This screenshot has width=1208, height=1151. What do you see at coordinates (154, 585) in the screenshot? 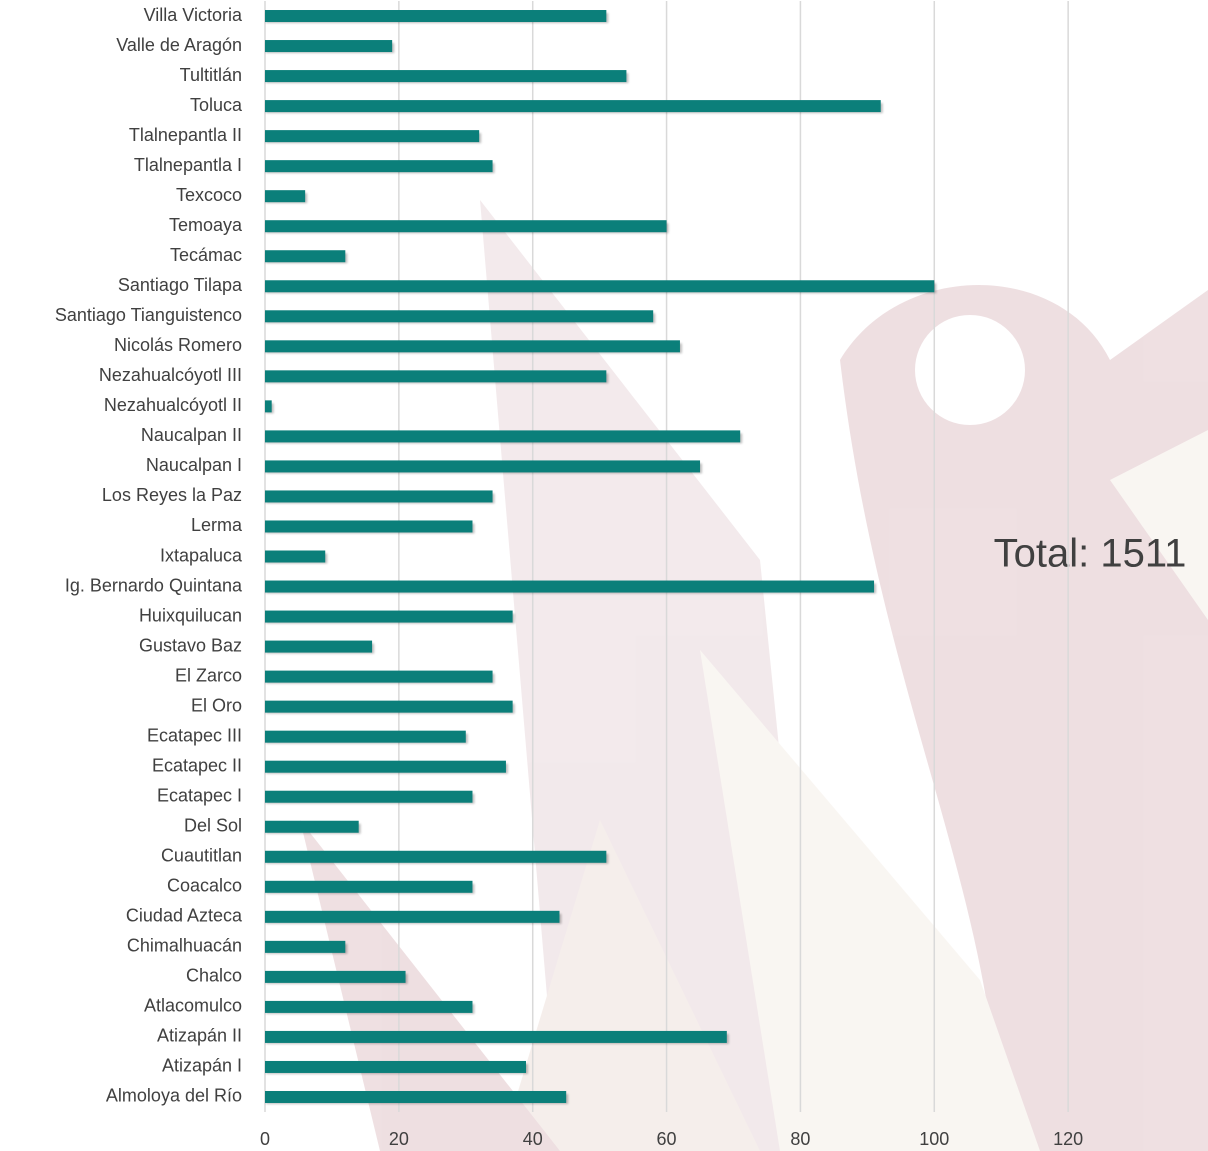
I see `y-tick-label: Ig. Bernardo Quintana` at bounding box center [154, 585].